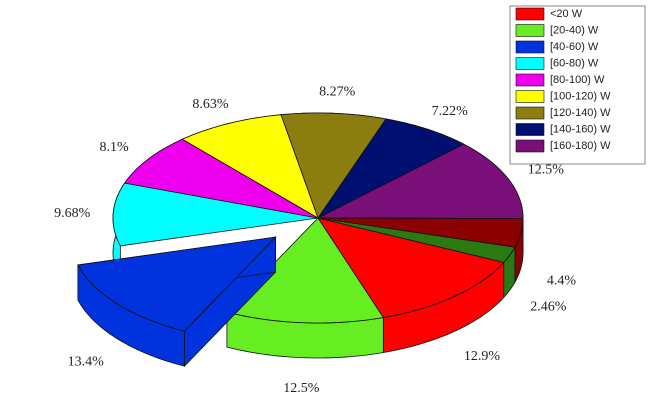 This screenshot has height=412, width=660. I want to click on legend-label: [20-40) W, so click(574, 30).